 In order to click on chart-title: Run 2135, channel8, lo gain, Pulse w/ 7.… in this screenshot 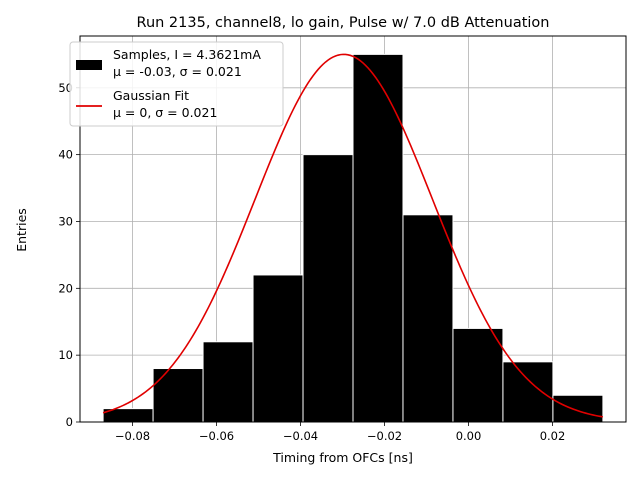, I will do `click(343, 23)`.